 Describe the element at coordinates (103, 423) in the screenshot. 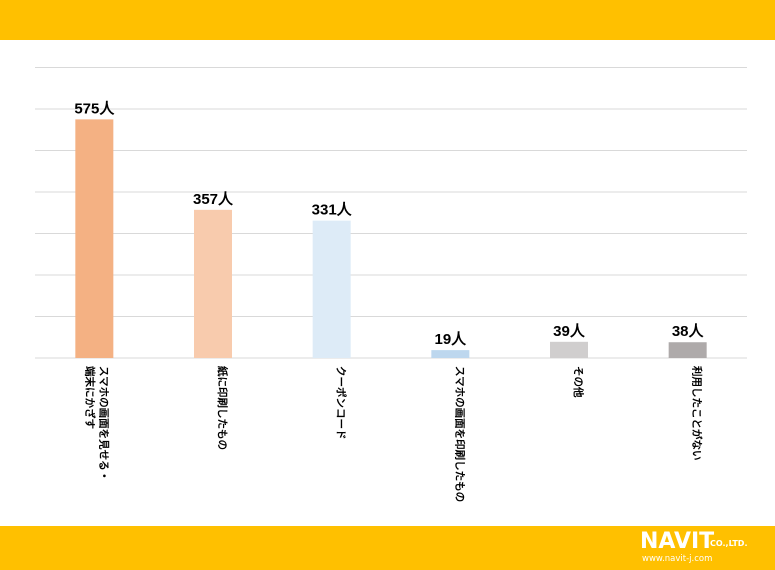

I see `category-label: スマホの画面を見せる・` at that location.